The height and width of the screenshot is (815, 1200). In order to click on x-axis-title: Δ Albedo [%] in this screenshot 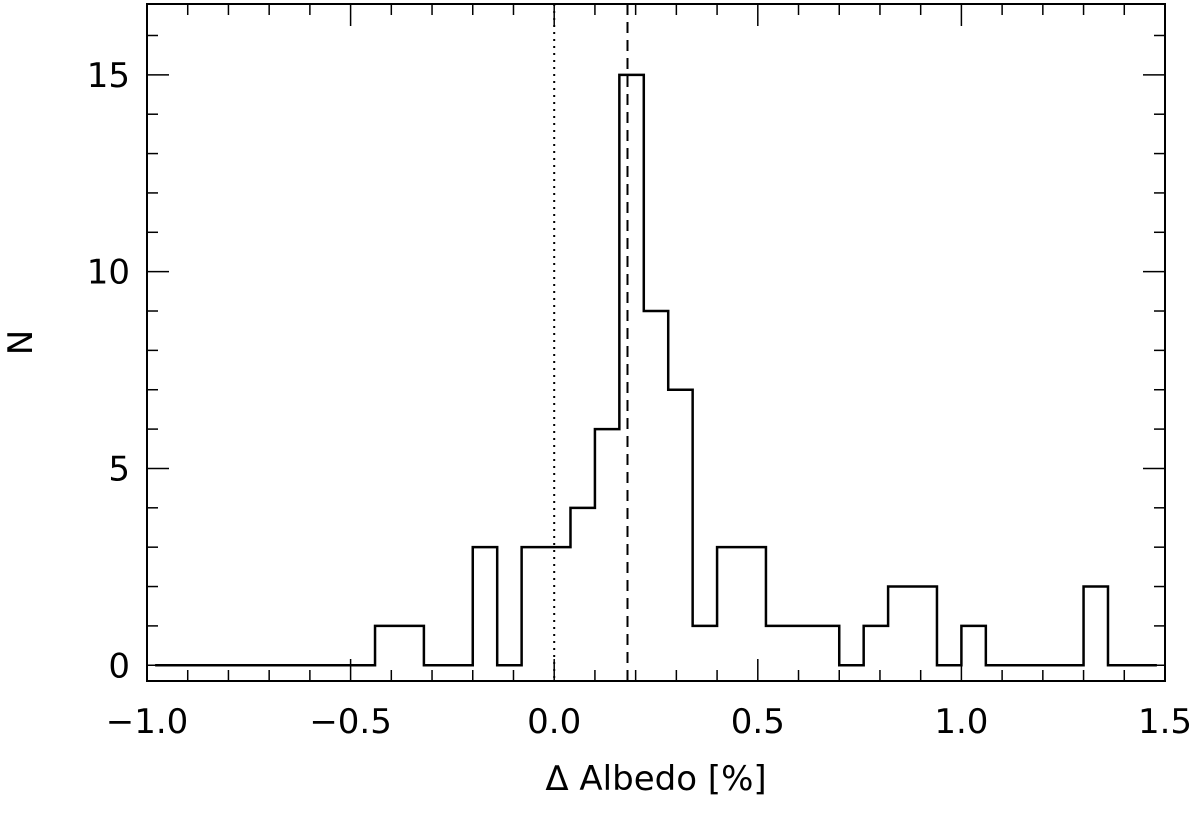, I will do `click(655, 779)`.